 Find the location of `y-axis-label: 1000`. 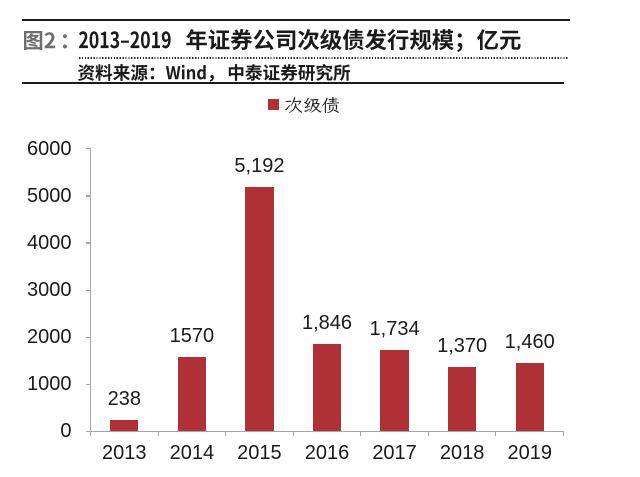

y-axis-label: 1000 is located at coordinates (49, 384).